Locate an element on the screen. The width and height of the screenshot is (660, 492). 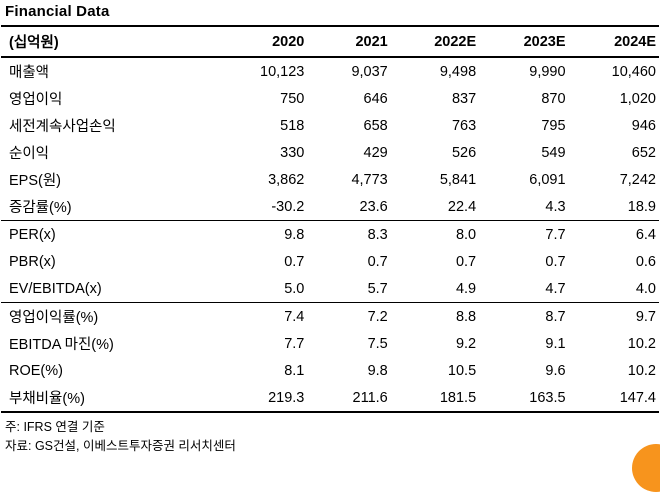
table-cell: 211.6 is located at coordinates (370, 397).